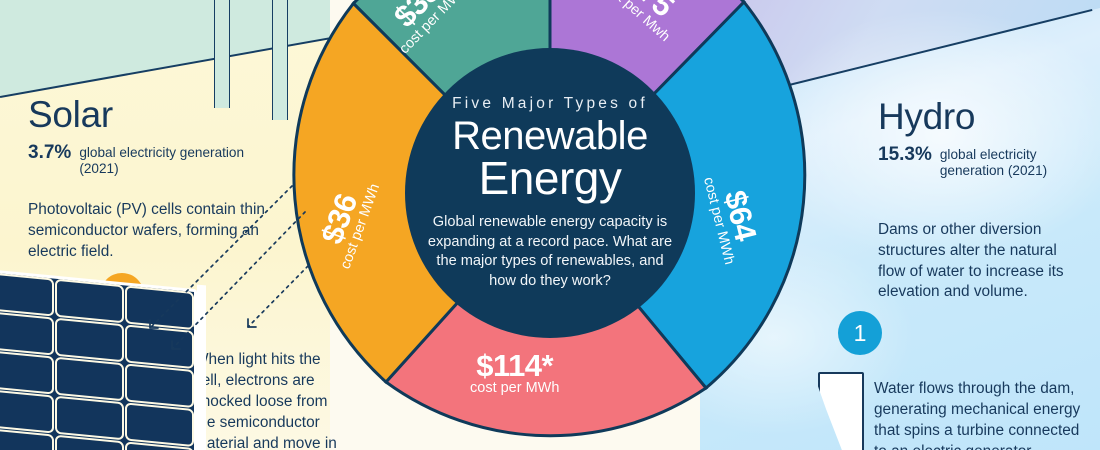  What do you see at coordinates (905, 154) in the screenshot?
I see `hydro-percentage: 15.3%` at bounding box center [905, 154].